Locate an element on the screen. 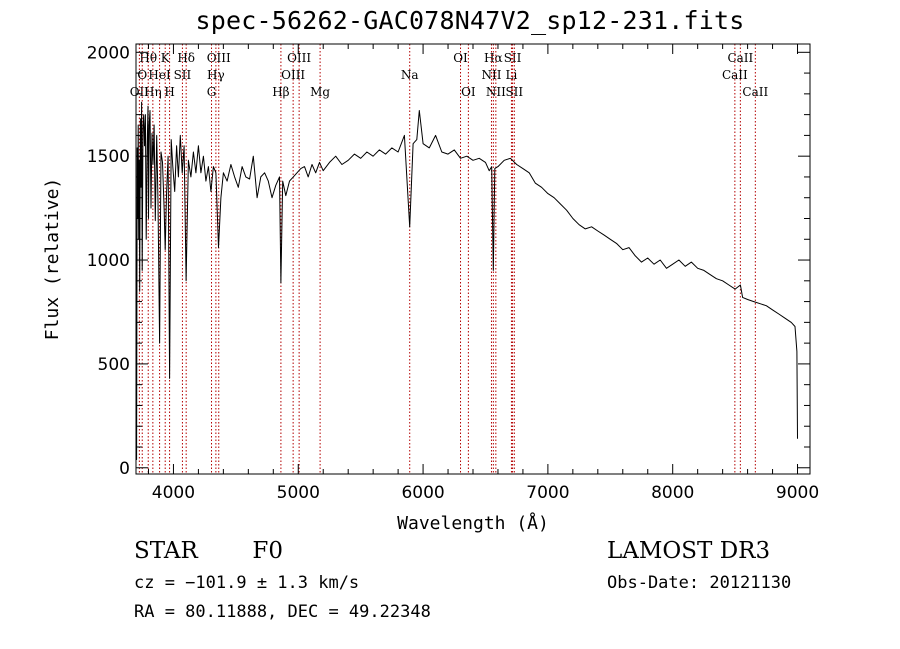  line-marker-label: Hβ is located at coordinates (280, 92).